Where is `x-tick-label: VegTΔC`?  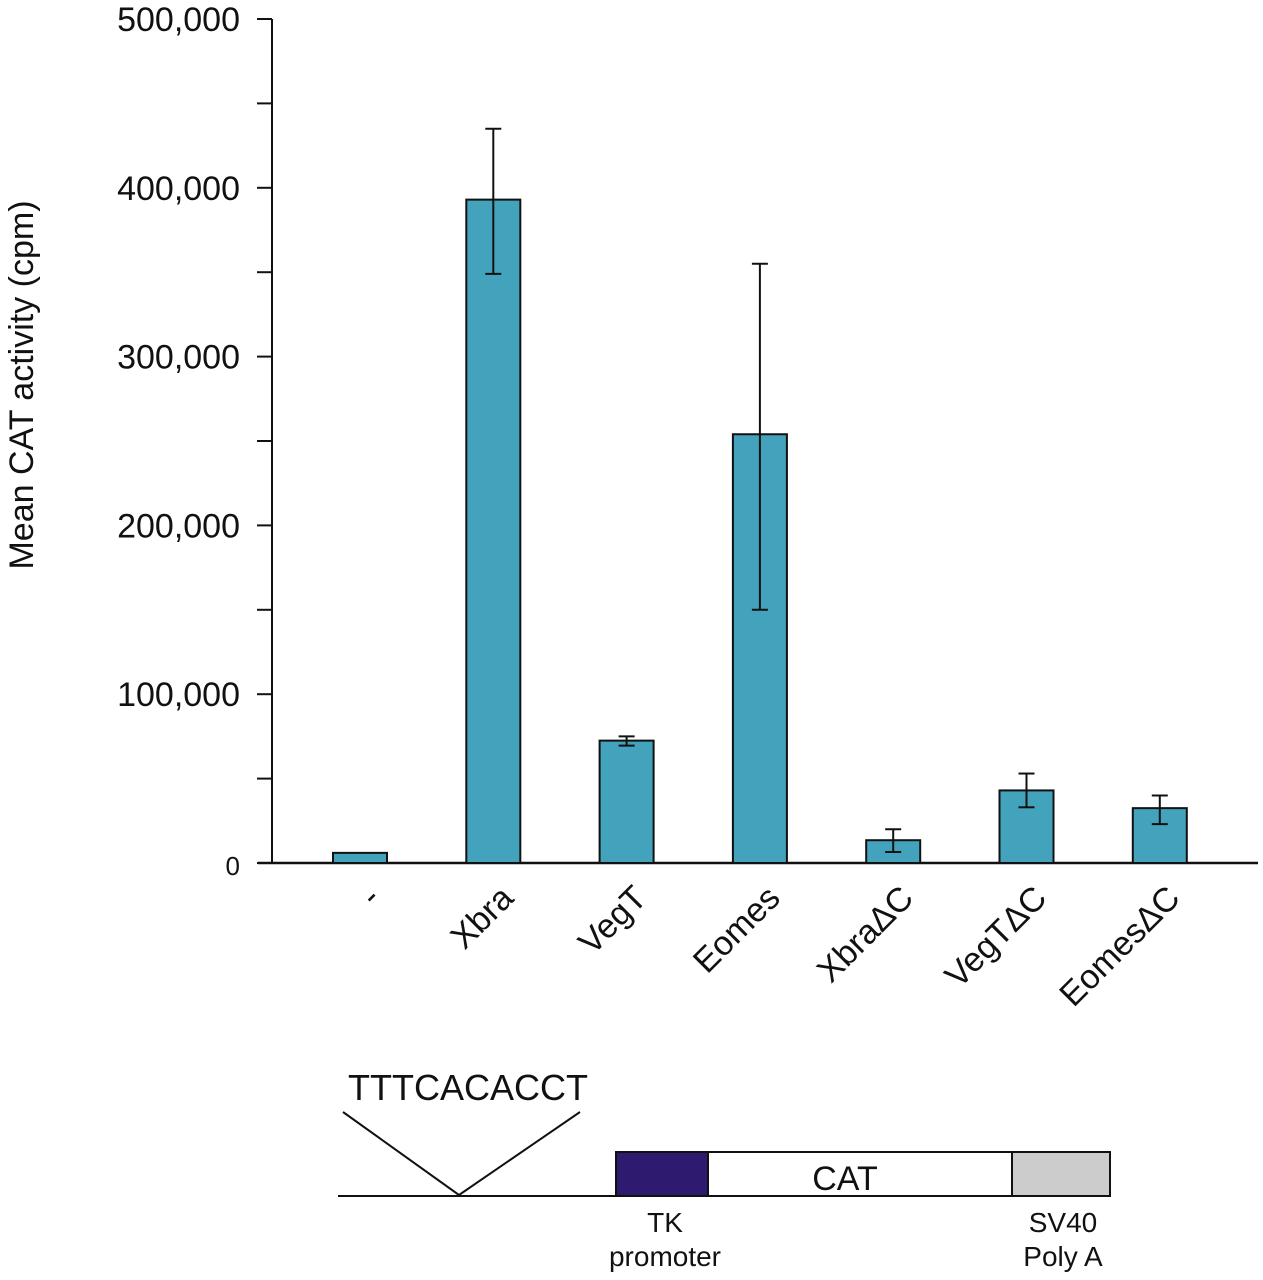 x-tick-label: VegTΔC is located at coordinates (996, 937).